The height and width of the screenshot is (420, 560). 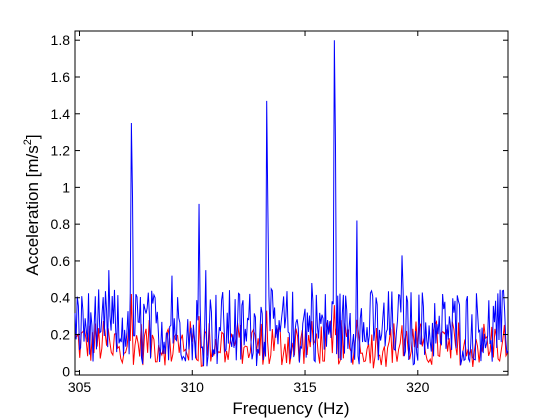 What do you see at coordinates (305, 387) in the screenshot?
I see `x-tick-label: 315` at bounding box center [305, 387].